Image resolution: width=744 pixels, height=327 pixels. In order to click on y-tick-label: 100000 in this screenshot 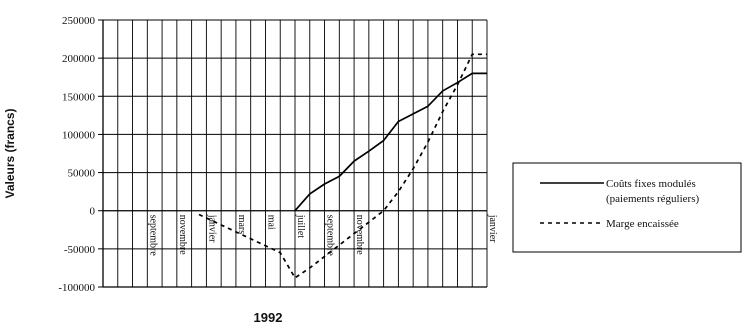, I will do `click(79, 135)`.